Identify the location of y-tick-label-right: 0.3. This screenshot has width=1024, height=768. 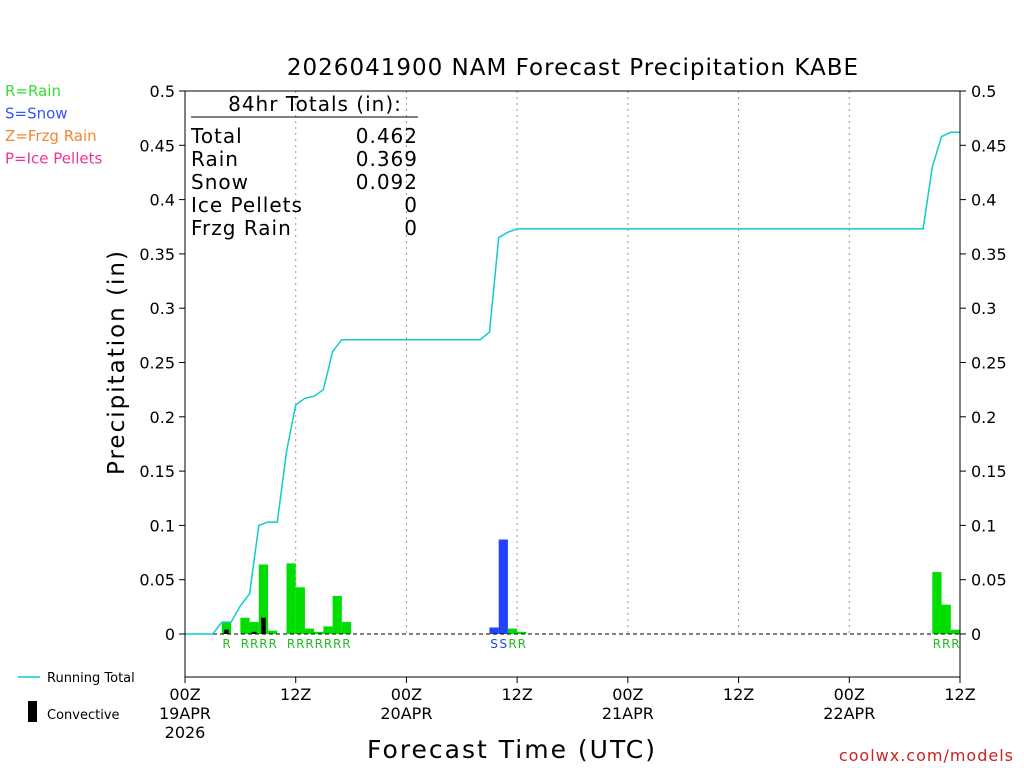
(983, 308).